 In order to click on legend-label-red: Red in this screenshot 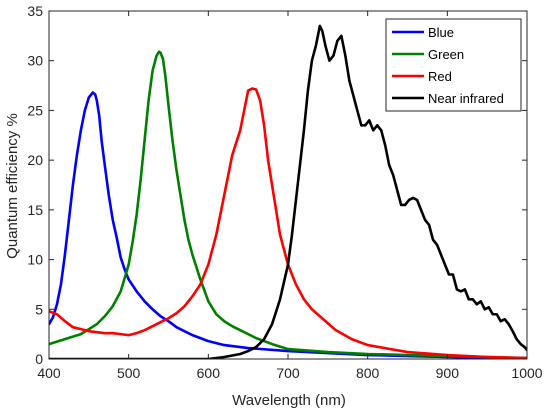, I will do `click(440, 76)`.